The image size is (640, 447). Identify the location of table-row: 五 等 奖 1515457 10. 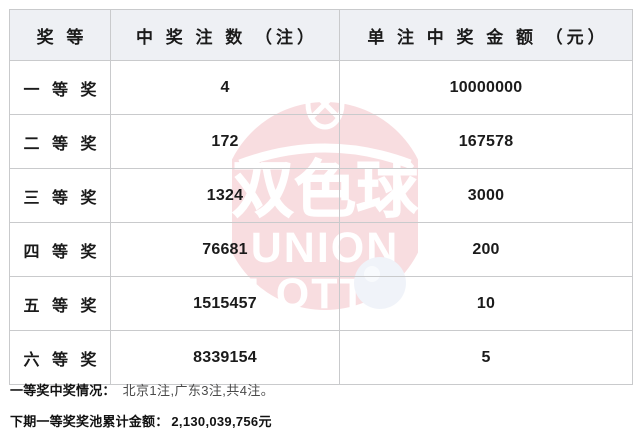
(321, 303).